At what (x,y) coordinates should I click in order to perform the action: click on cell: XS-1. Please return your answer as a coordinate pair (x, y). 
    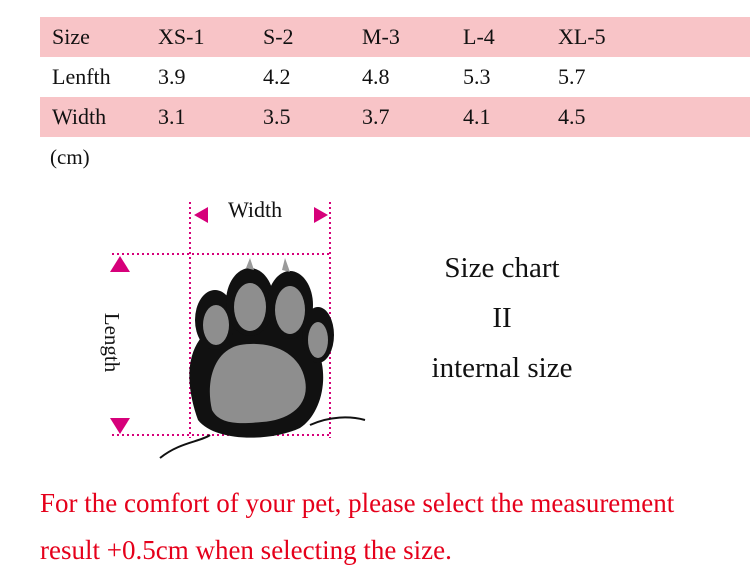
    Looking at the image, I should click on (181, 36).